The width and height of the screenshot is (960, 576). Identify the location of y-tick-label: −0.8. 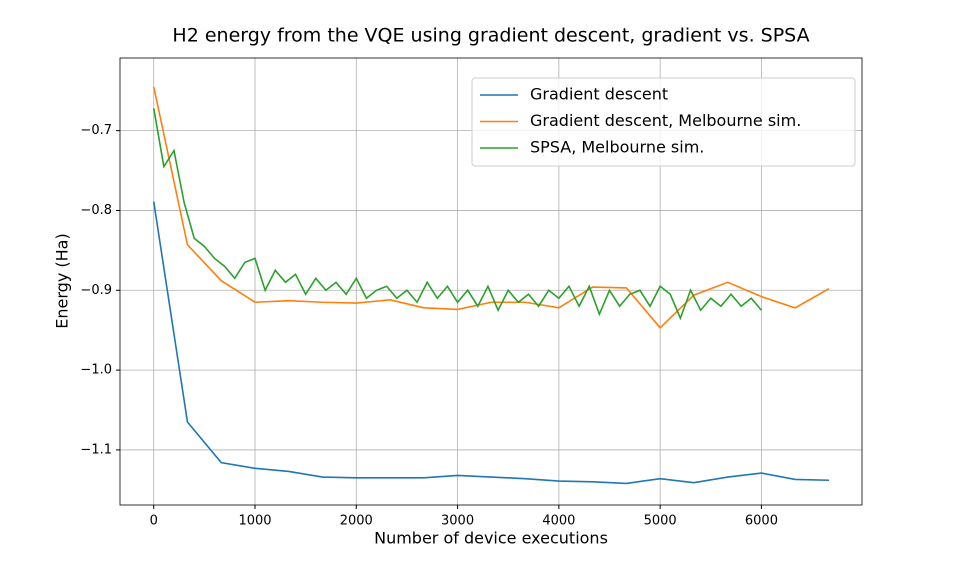
(96, 210).